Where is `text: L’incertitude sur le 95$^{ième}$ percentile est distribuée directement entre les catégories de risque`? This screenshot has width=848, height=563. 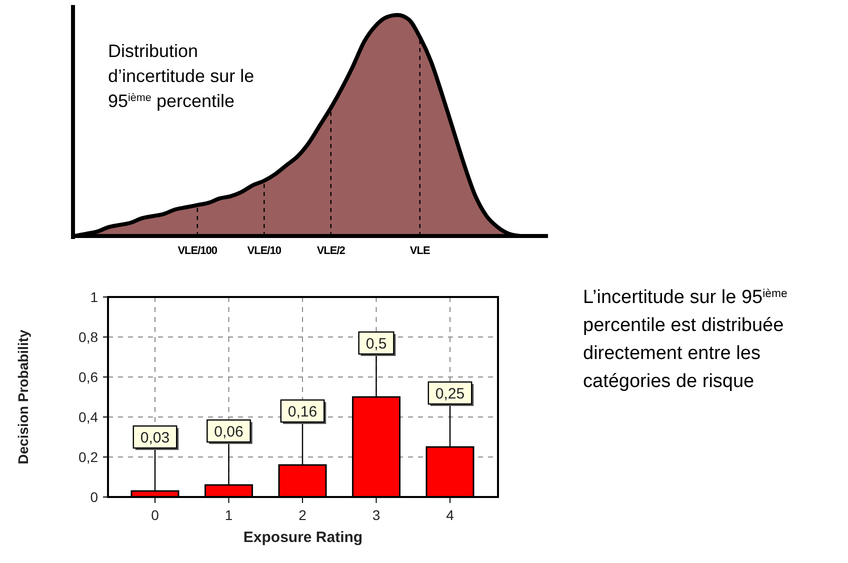 text: L’incertitude sur le 95$^{ième}$ percentile est distribuée directement entre les catégories de risque is located at coordinates (685, 339).